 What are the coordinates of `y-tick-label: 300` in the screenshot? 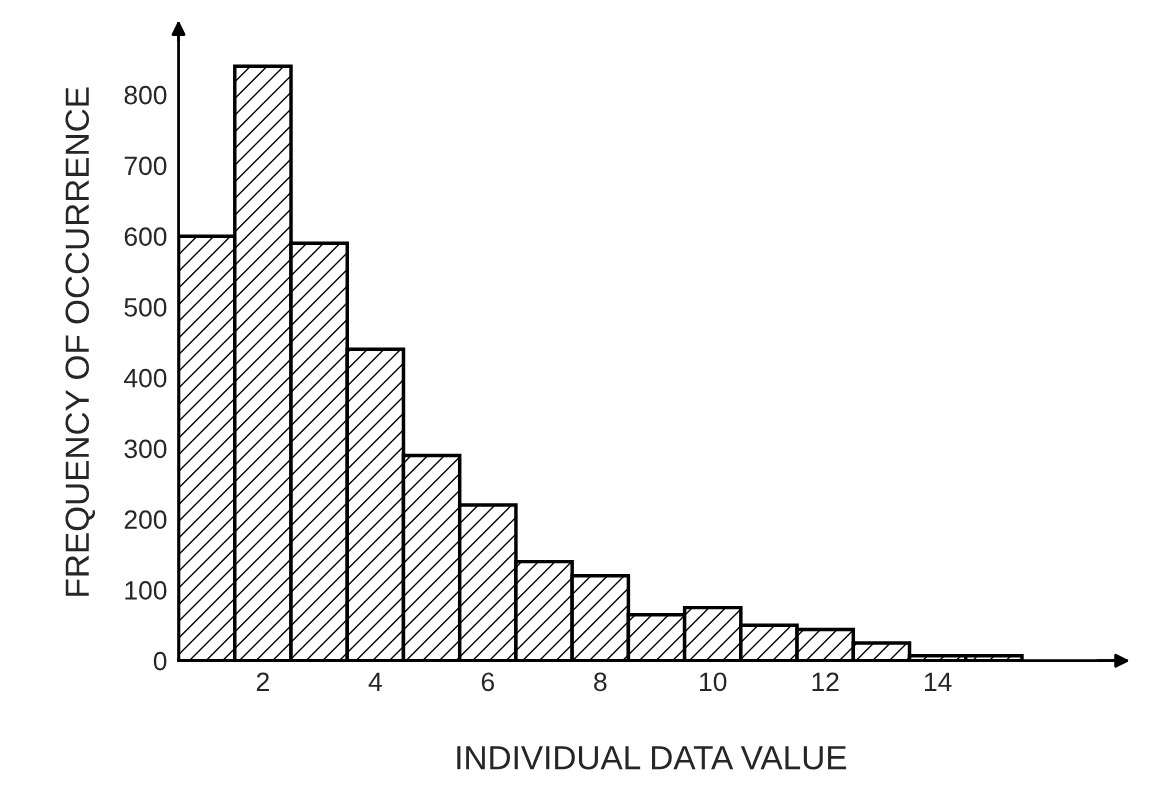 It's located at (145, 449).